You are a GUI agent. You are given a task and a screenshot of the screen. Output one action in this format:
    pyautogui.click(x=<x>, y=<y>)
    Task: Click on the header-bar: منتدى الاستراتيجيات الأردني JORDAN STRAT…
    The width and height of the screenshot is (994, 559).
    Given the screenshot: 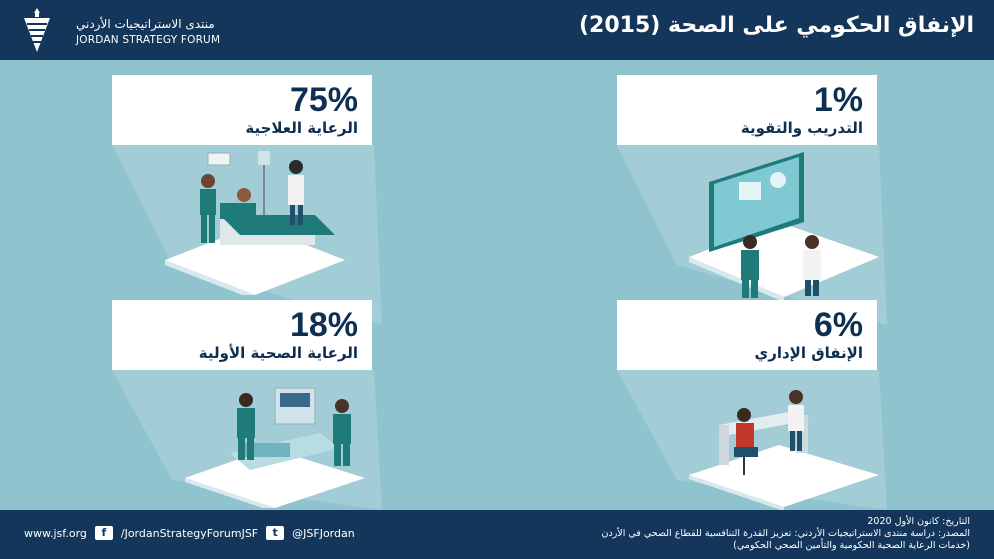 What is the action you would take?
    pyautogui.click(x=497, y=30)
    